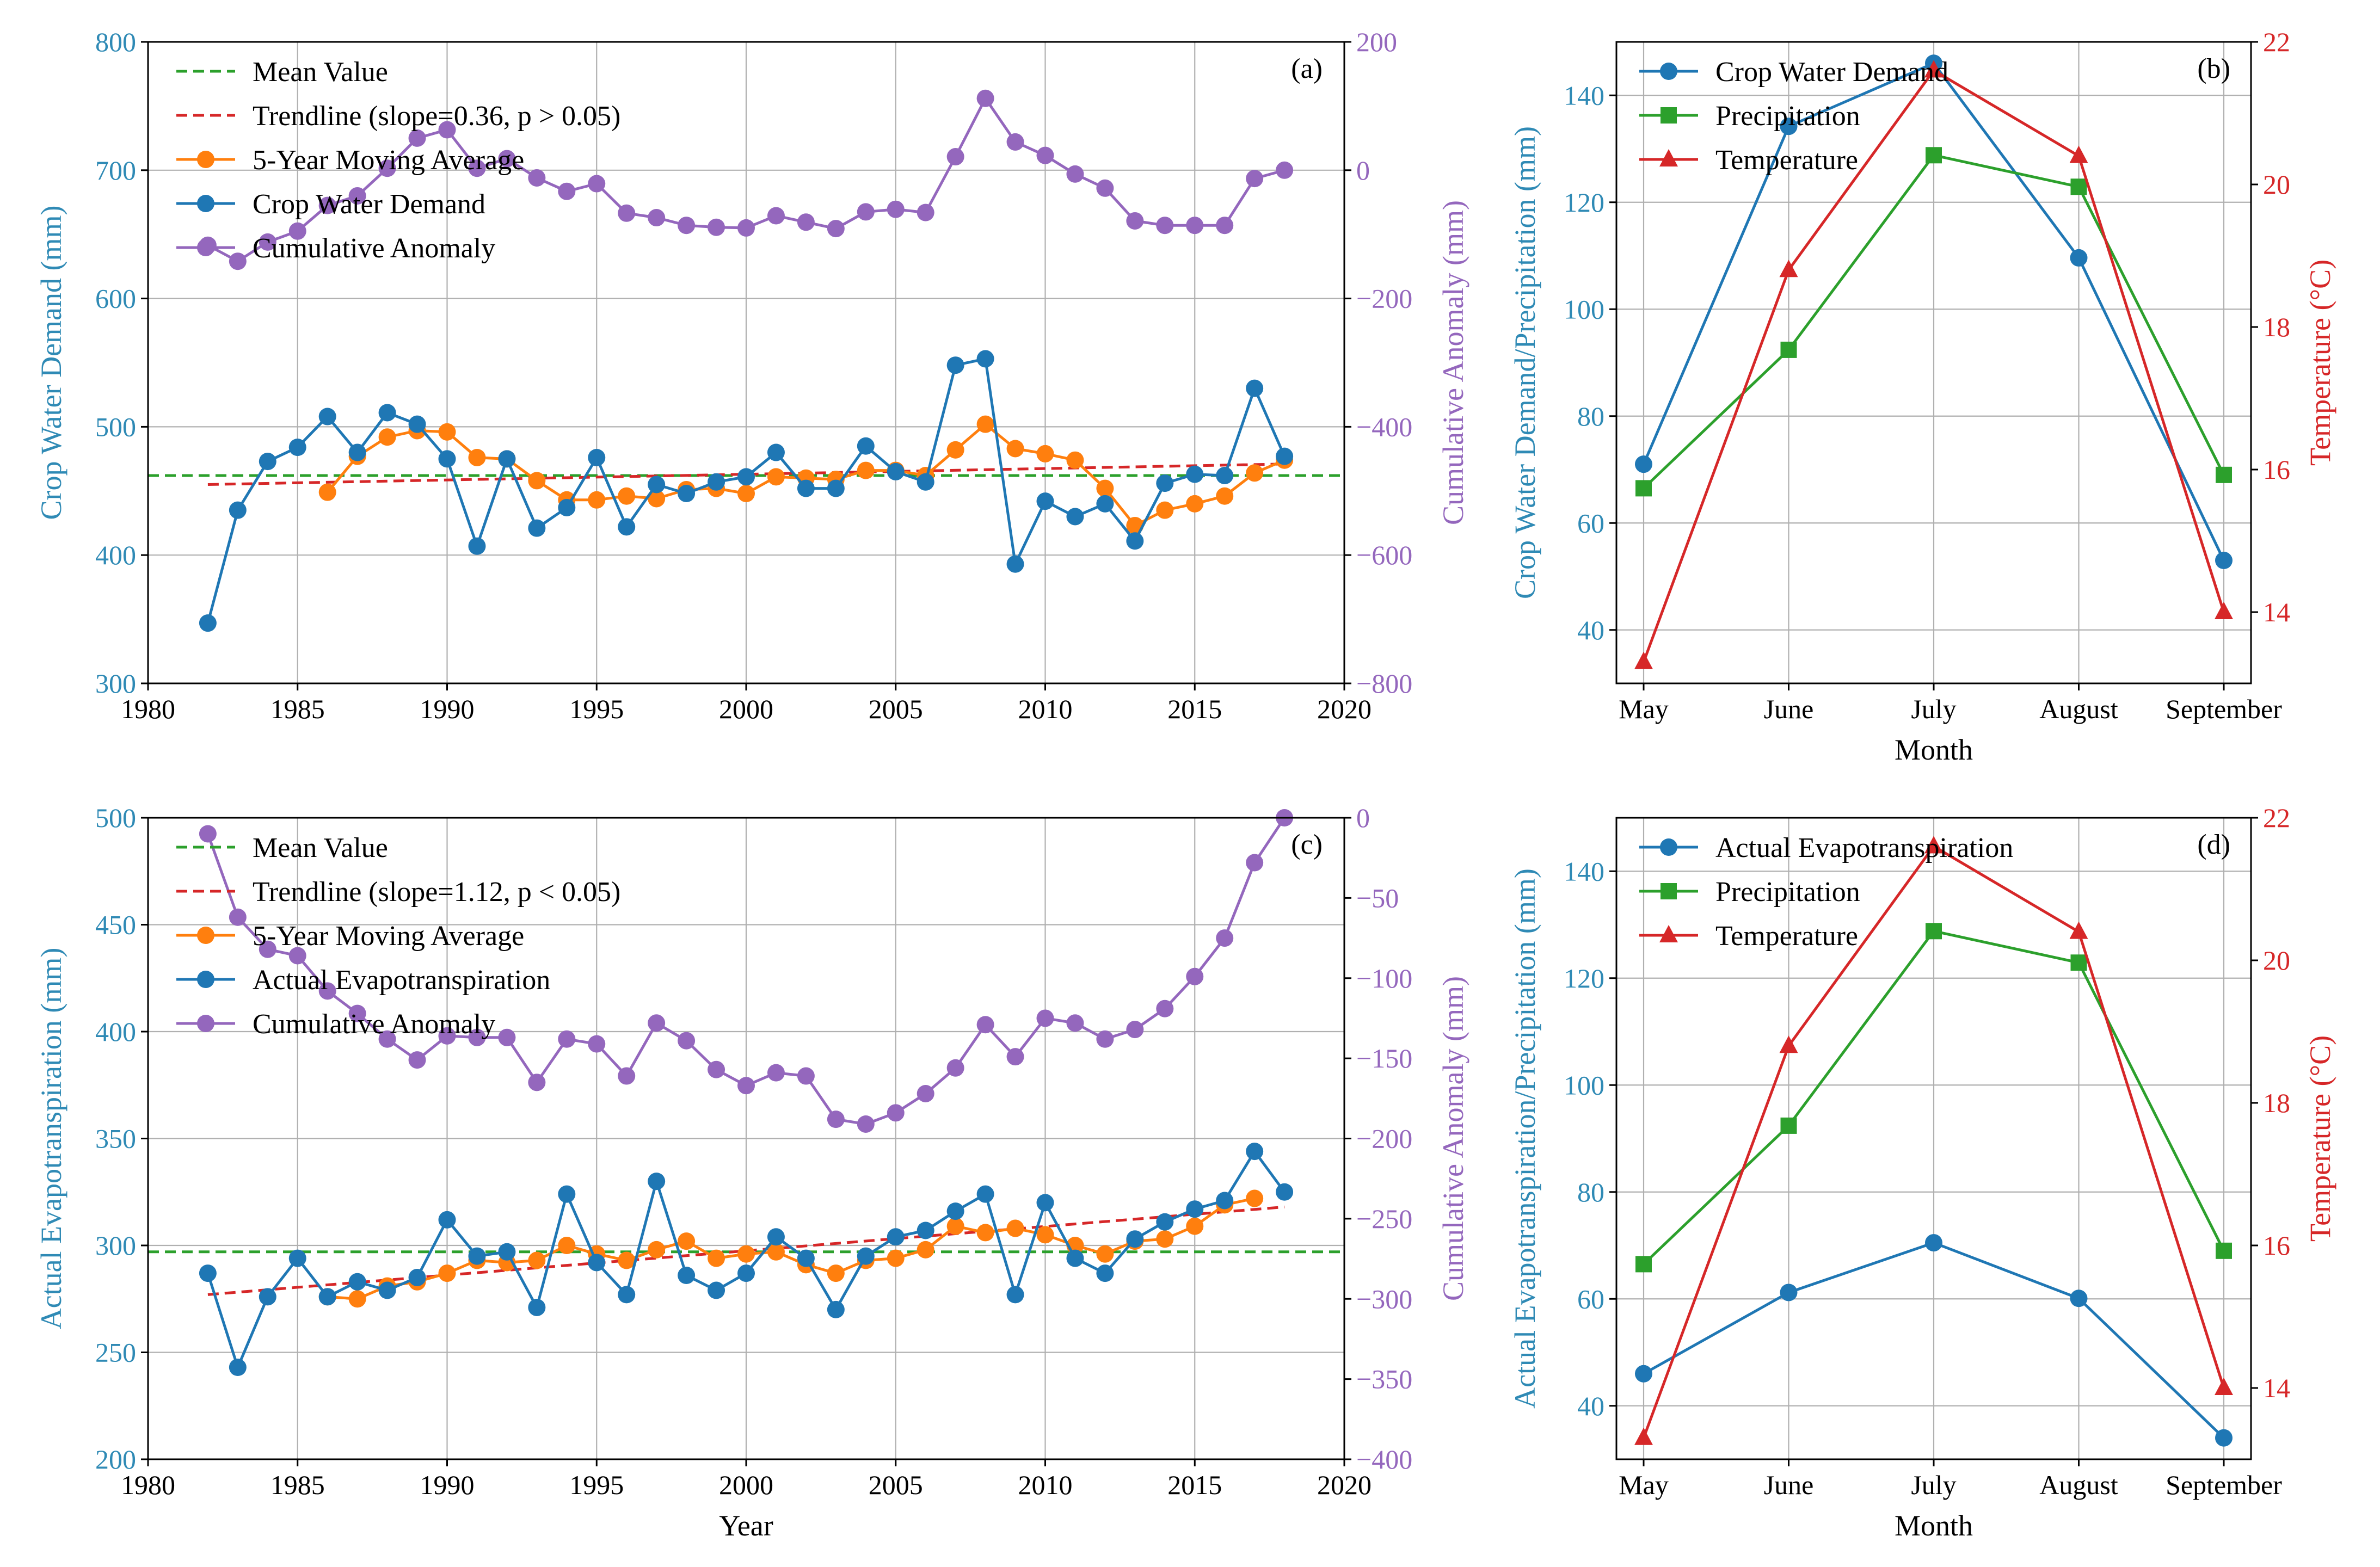  Describe the element at coordinates (1831, 72) in the screenshot. I see `legend-label: Crop Water Demand` at that location.